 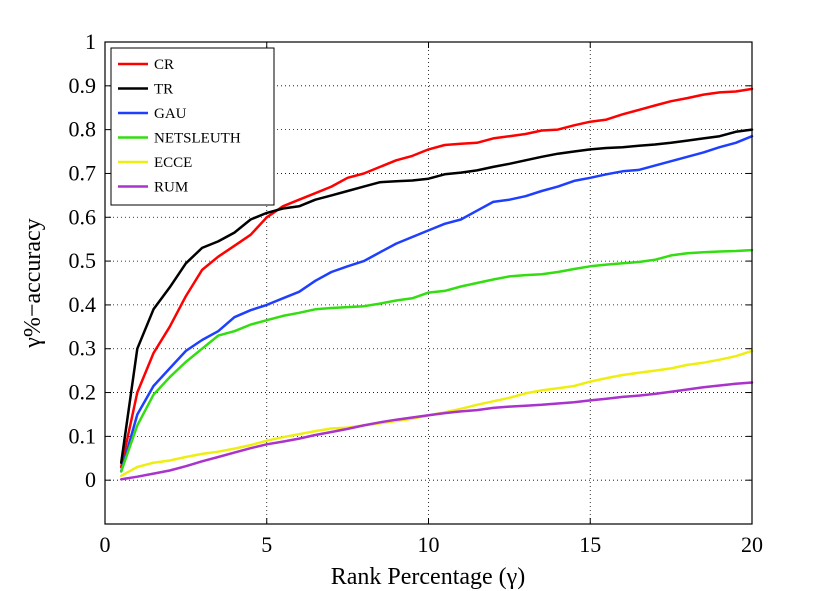 I want to click on legend-label-gau: GAU, so click(x=170, y=114).